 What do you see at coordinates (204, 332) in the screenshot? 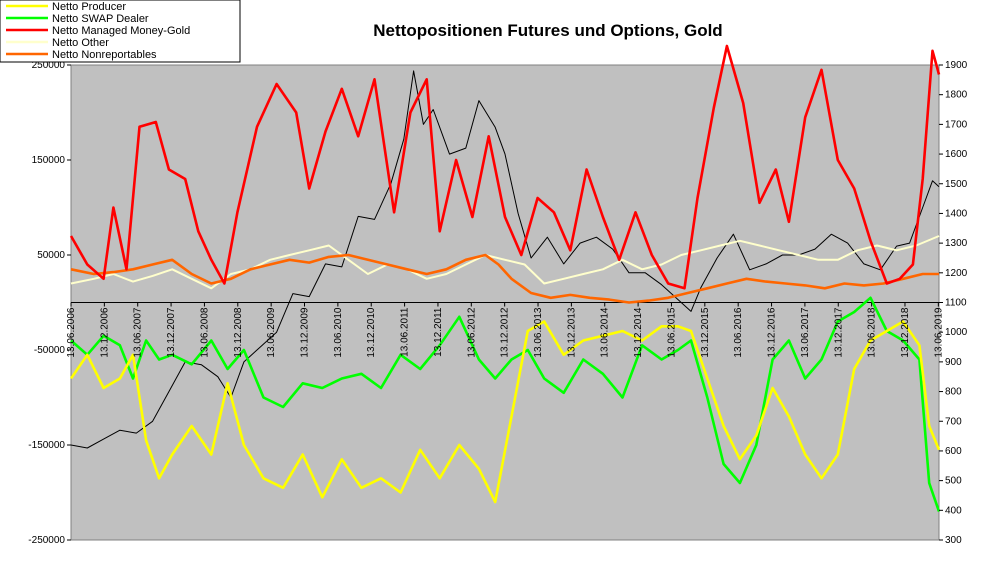
I see `x-tick-label: 13.06.2008` at bounding box center [204, 332].